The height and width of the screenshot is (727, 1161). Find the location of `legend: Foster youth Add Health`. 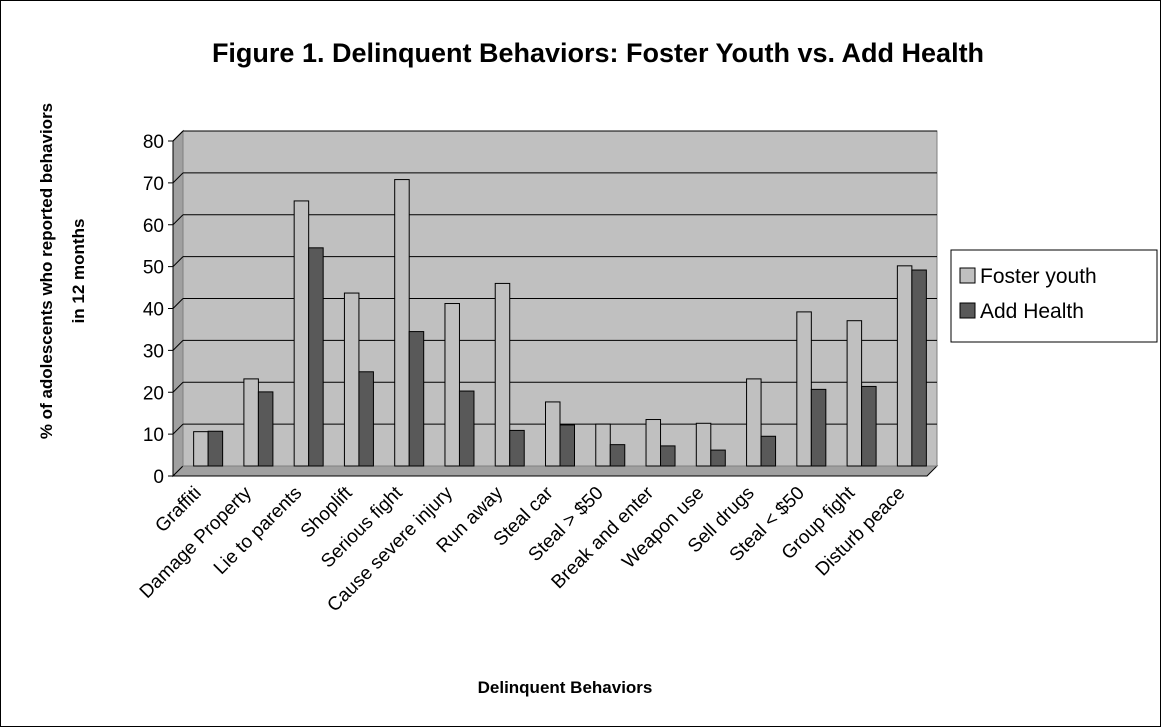

legend: Foster youth Add Health is located at coordinates (1054, 296).